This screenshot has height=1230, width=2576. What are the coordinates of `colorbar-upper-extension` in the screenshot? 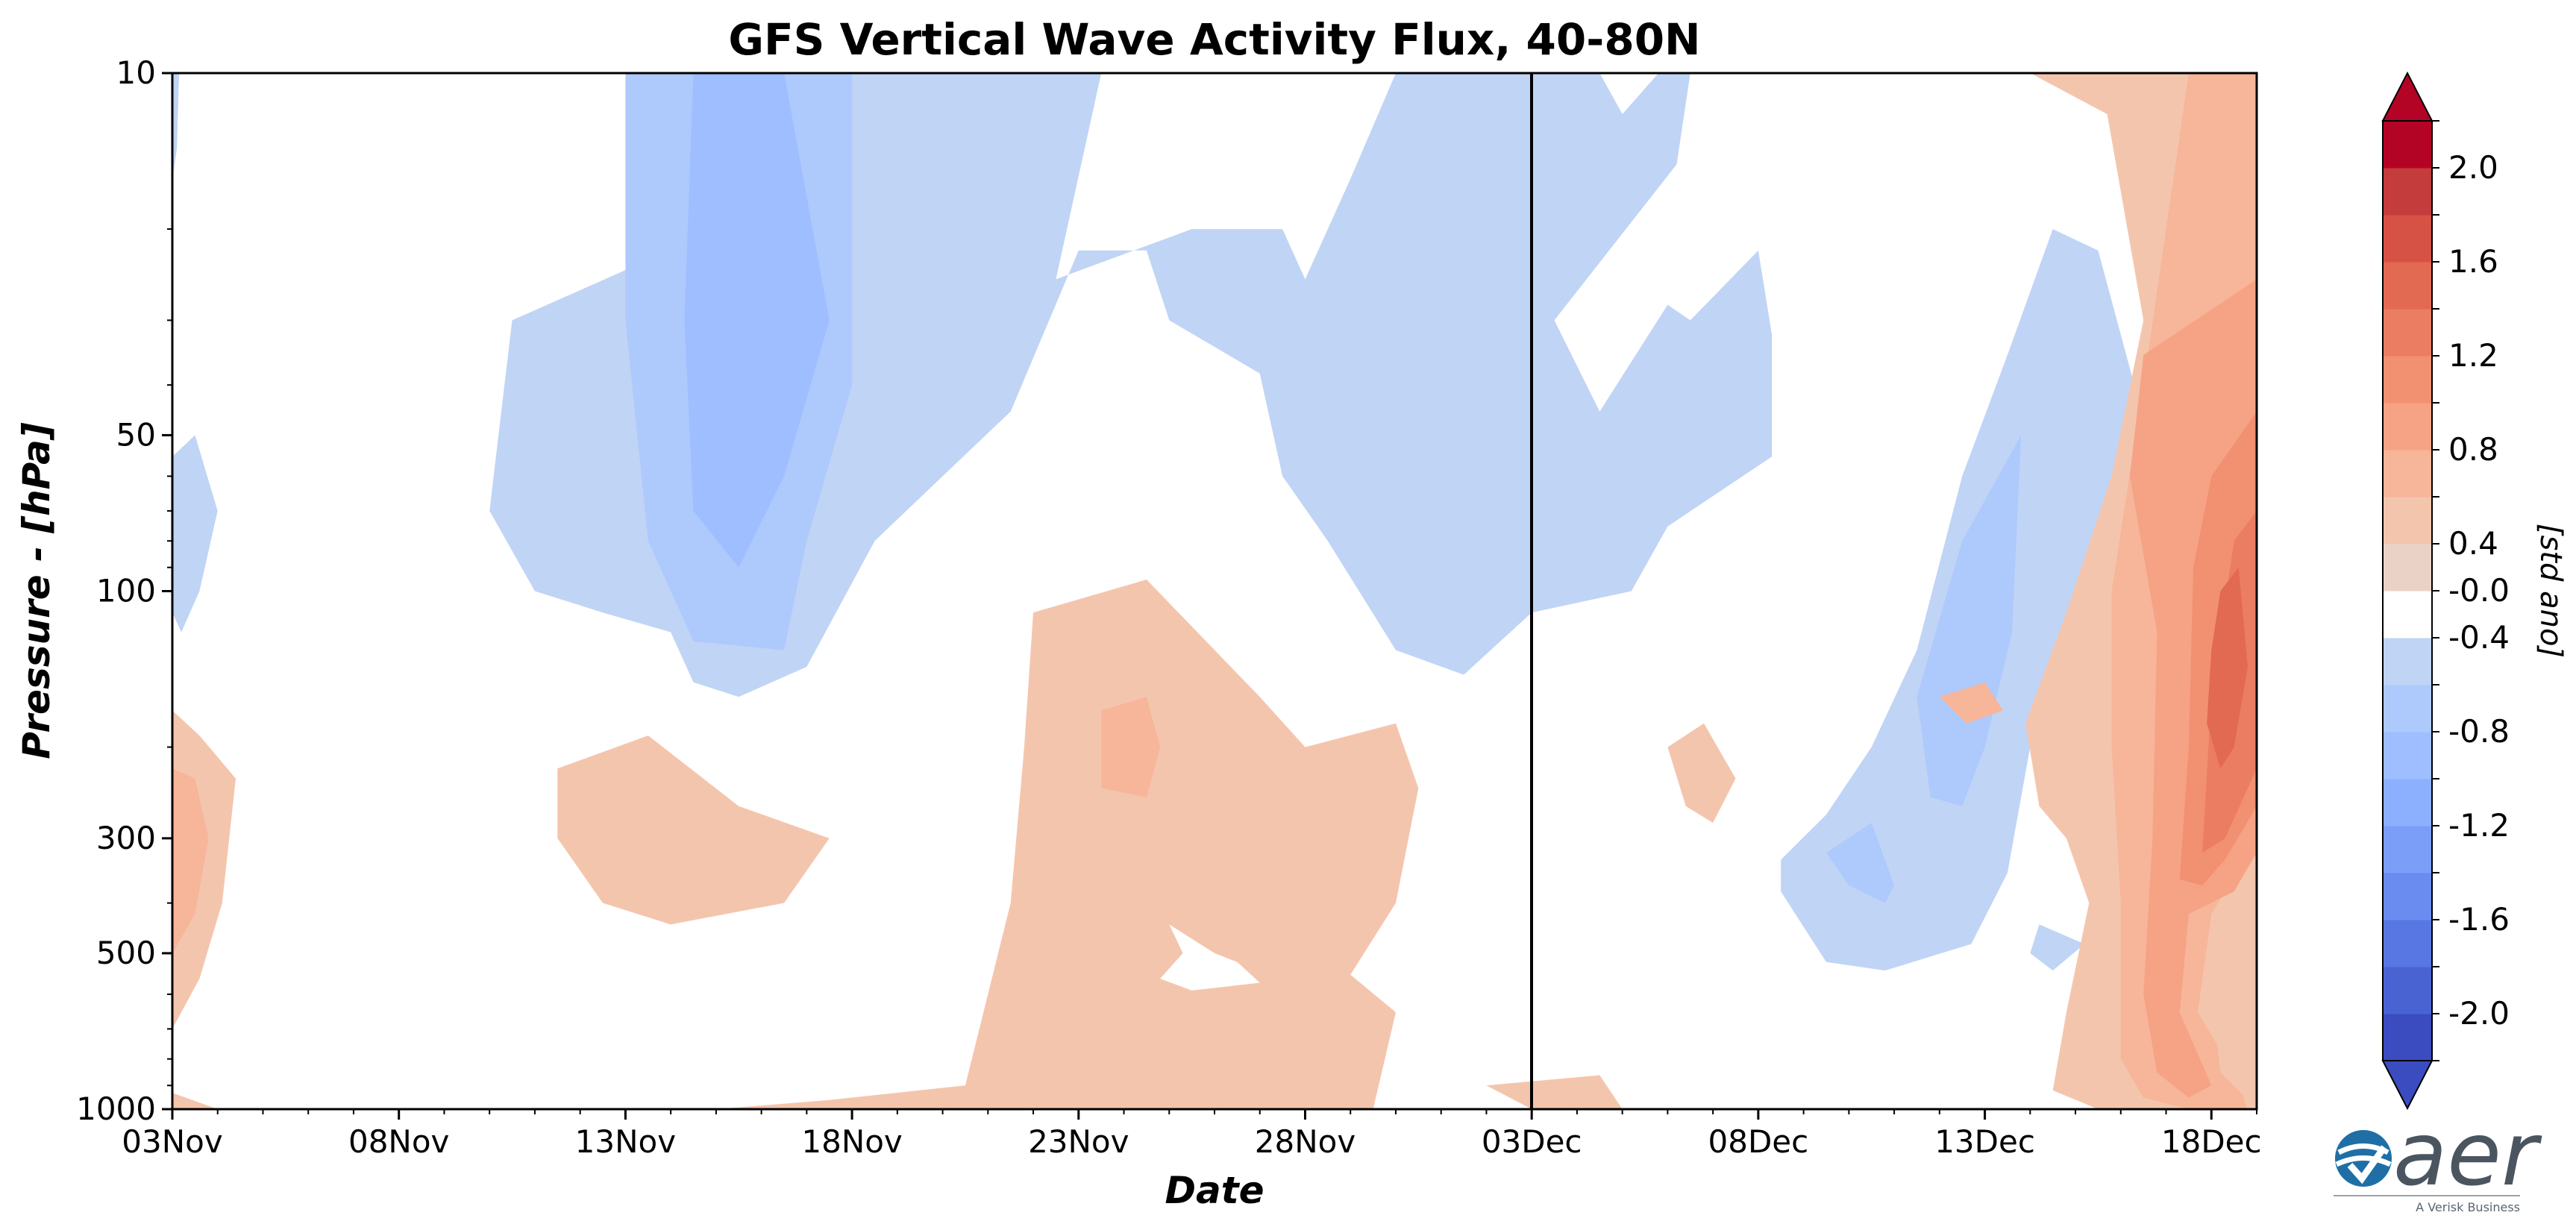 It's located at (2407, 96).